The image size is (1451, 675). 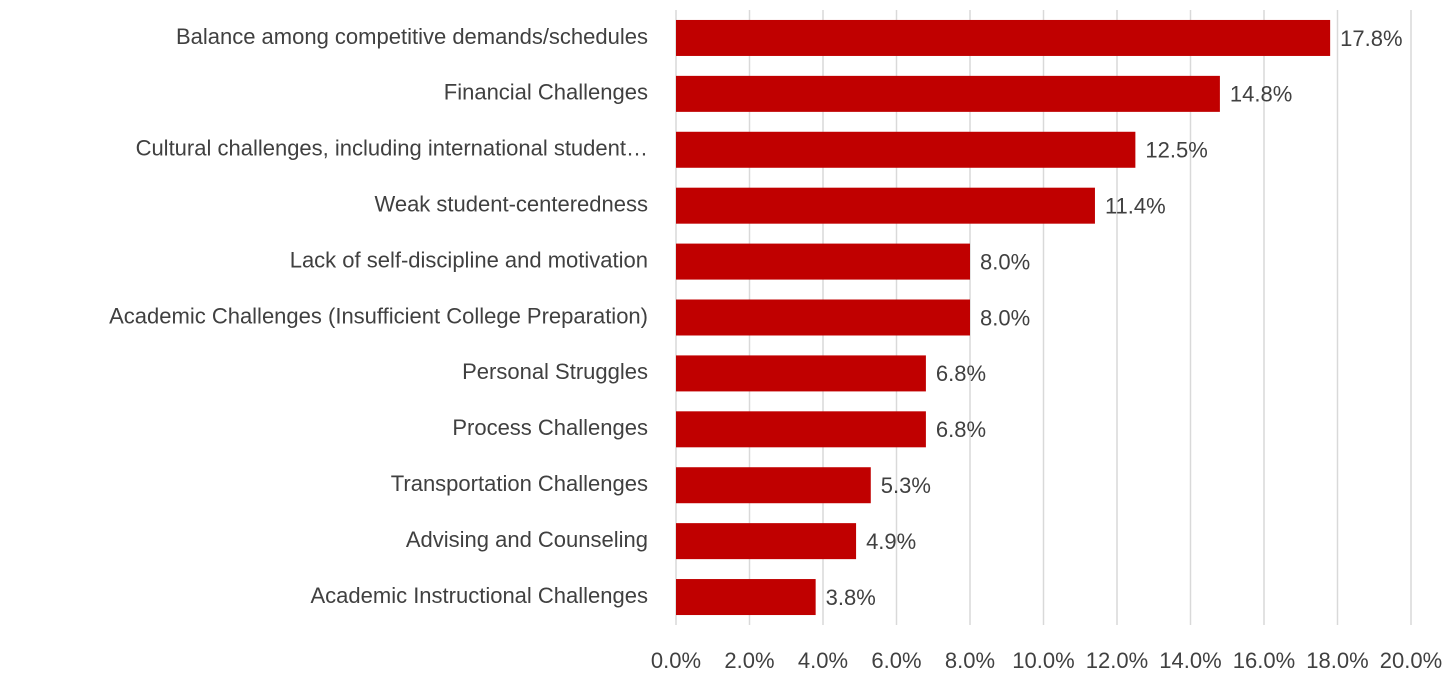 I want to click on x-tick-label: 6.0%, so click(x=896, y=660).